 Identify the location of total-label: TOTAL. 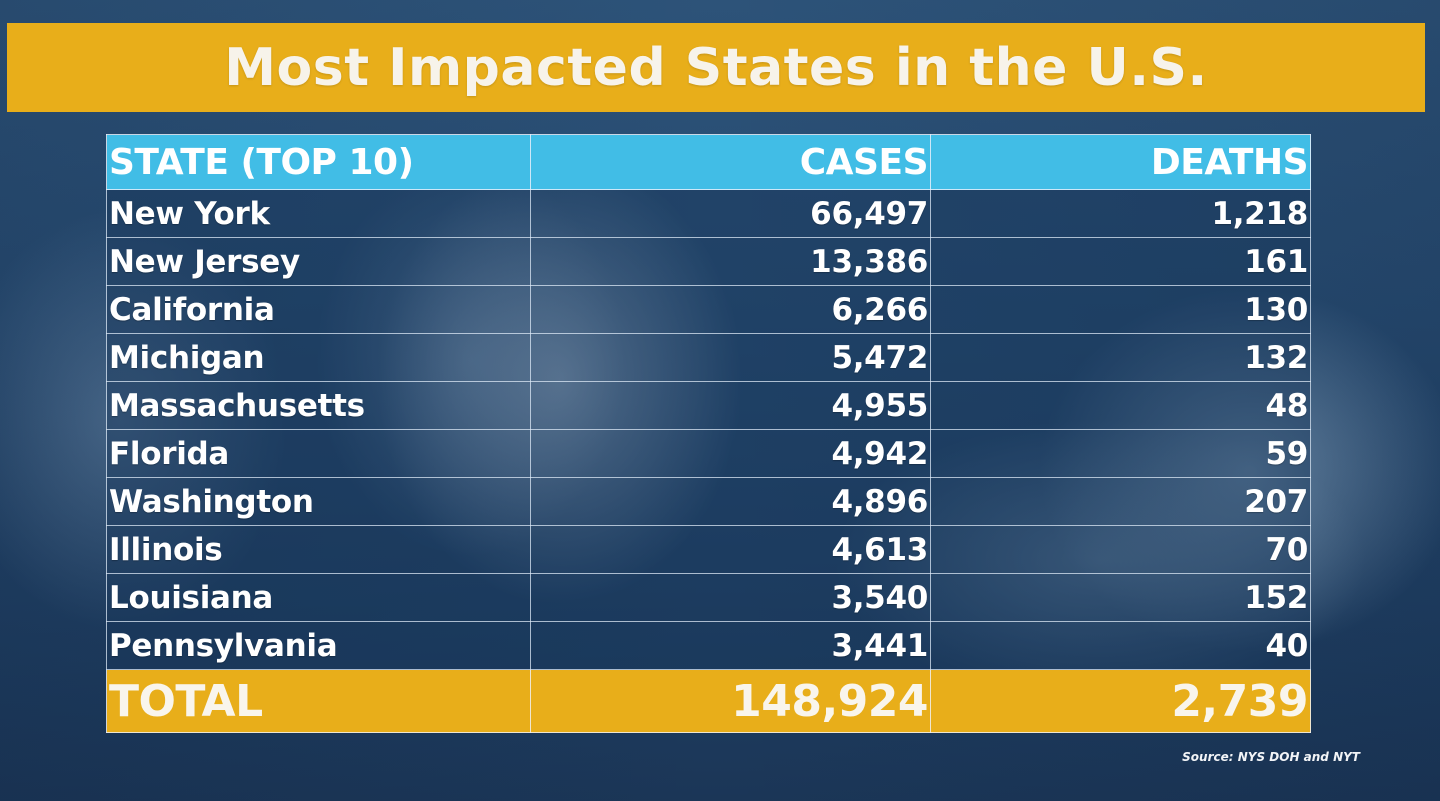
(318, 701).